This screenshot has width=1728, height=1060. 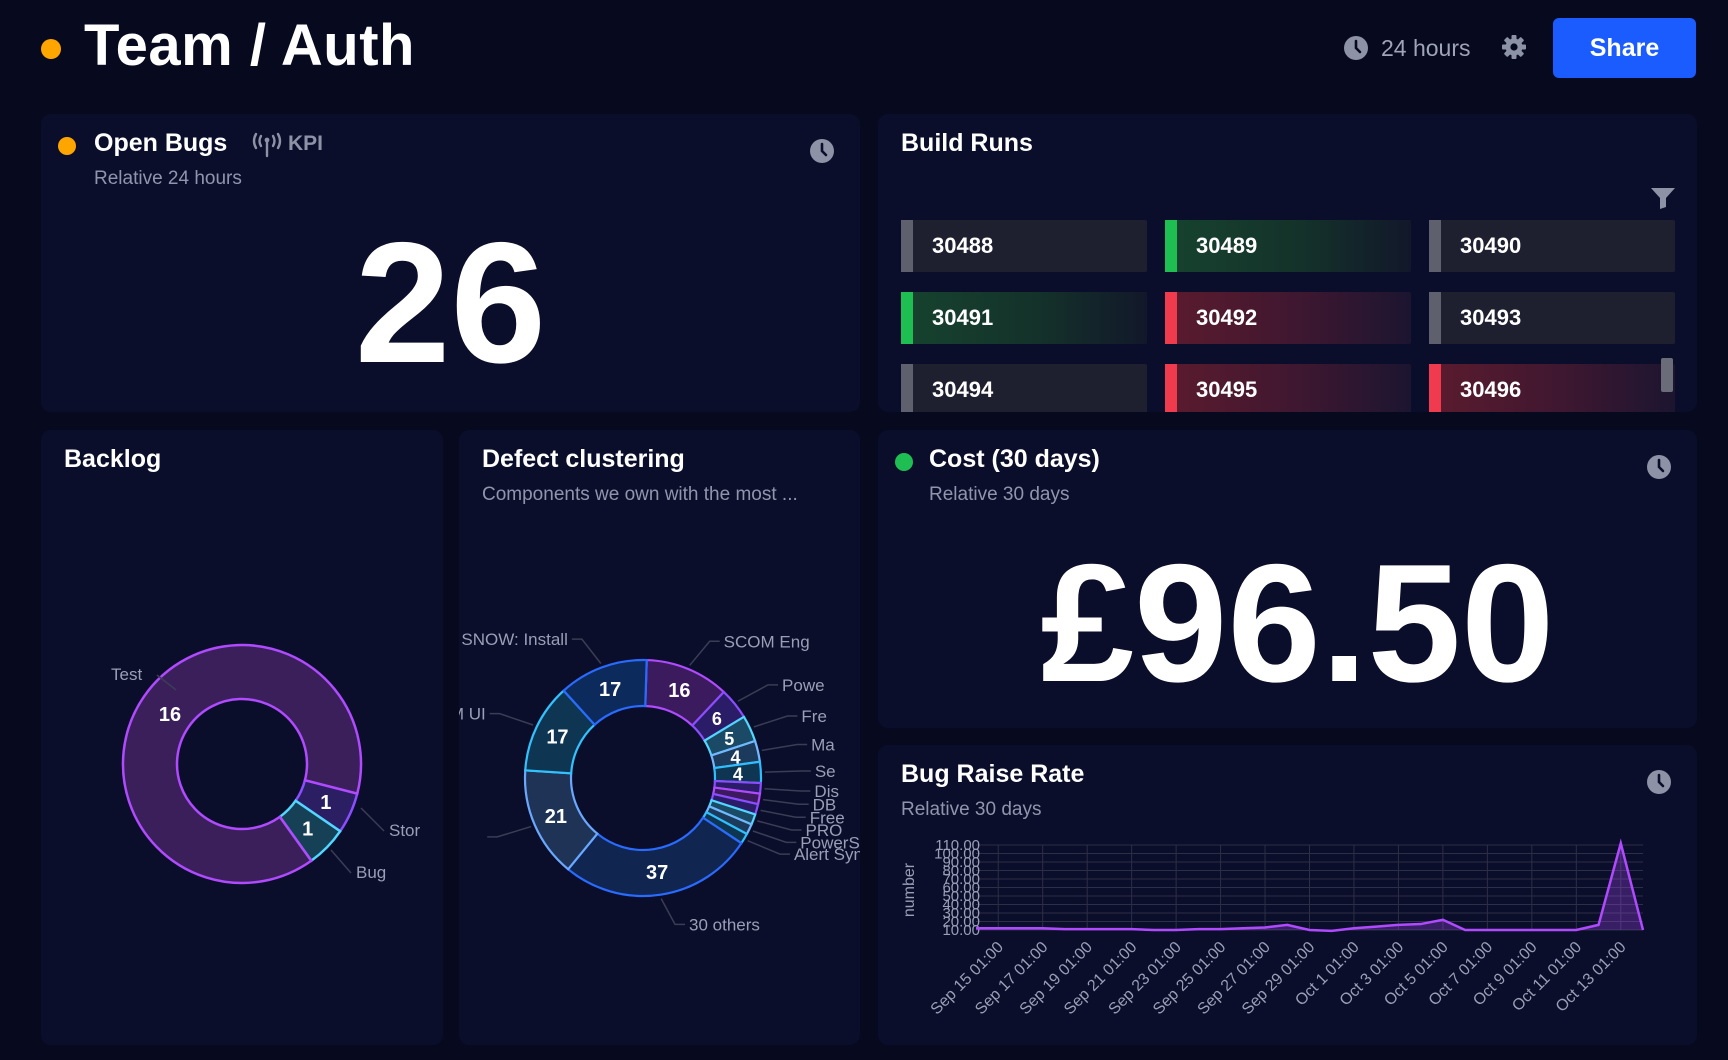 I want to click on y-tick-label: 80.00, so click(x=961, y=871).